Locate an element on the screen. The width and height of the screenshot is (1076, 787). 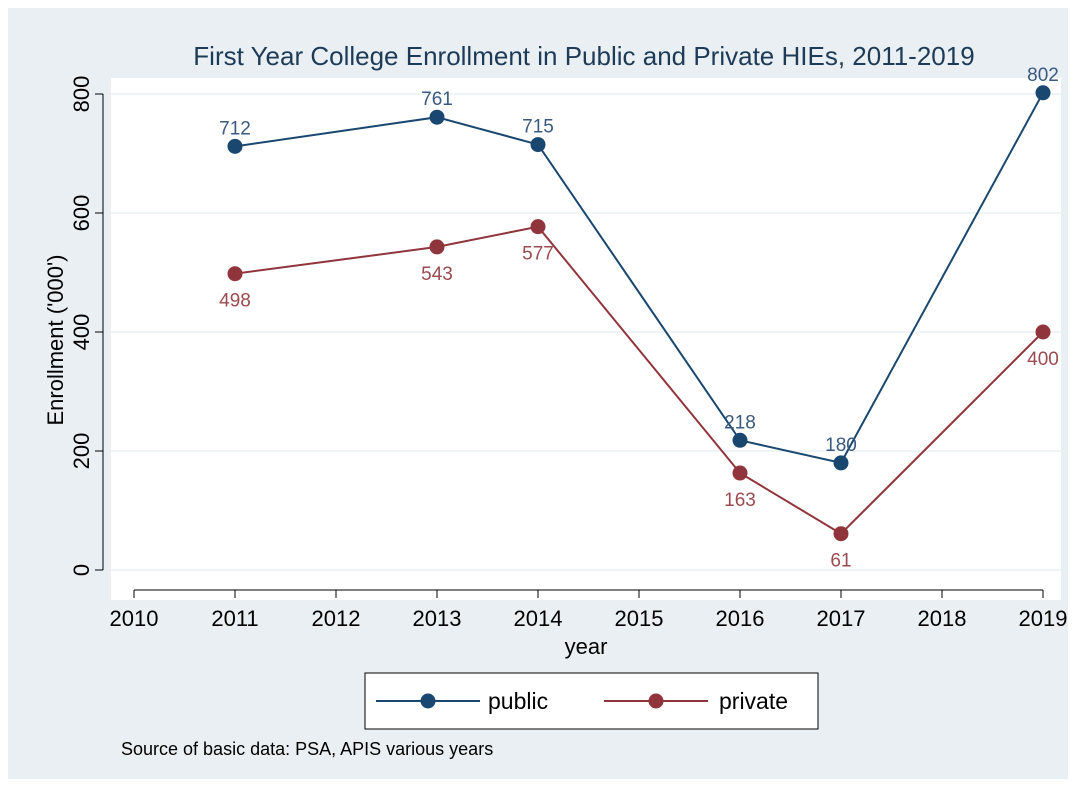
x-tick-label: 2015 is located at coordinates (639, 618).